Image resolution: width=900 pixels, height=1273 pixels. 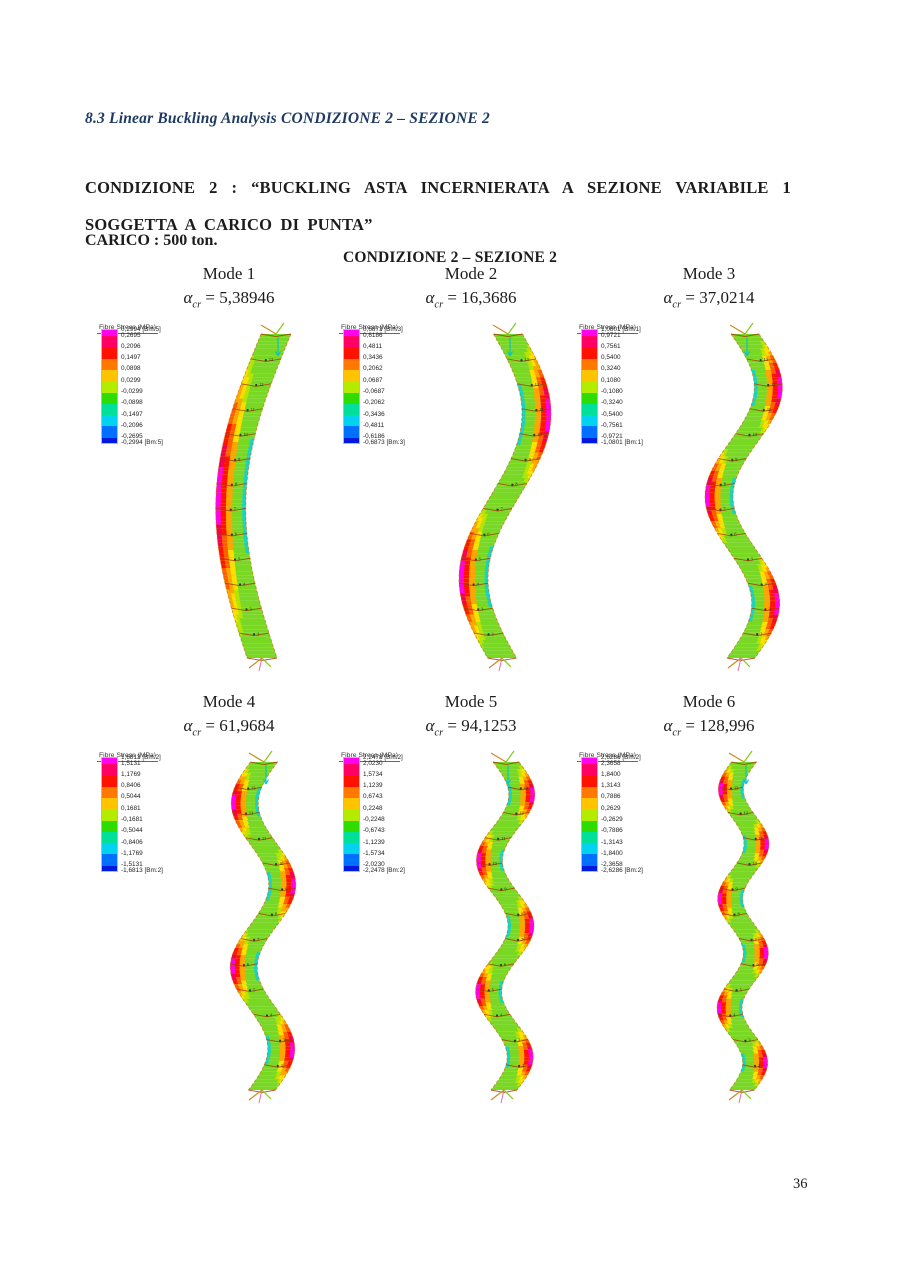 I want to click on alpha-cr-line: αcr = 61,9684, so click(x=220, y=727).